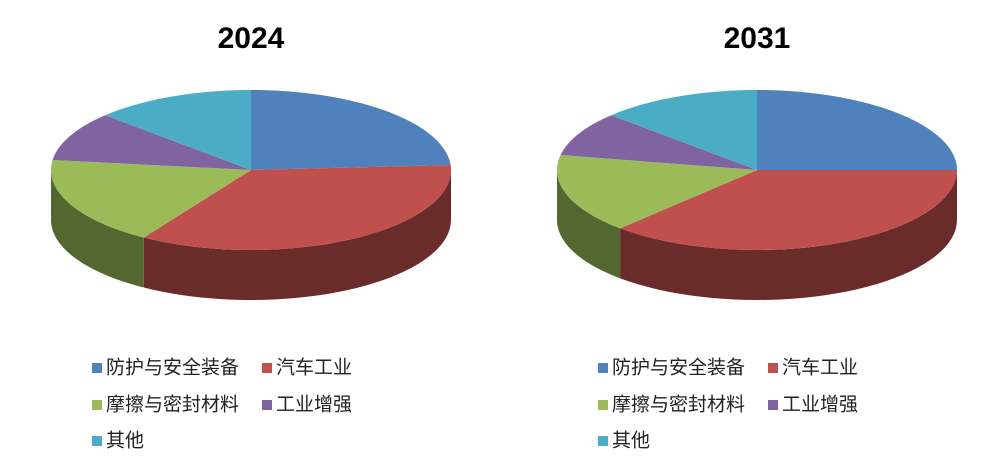  I want to click on chart-title: 2031, so click(757, 38).